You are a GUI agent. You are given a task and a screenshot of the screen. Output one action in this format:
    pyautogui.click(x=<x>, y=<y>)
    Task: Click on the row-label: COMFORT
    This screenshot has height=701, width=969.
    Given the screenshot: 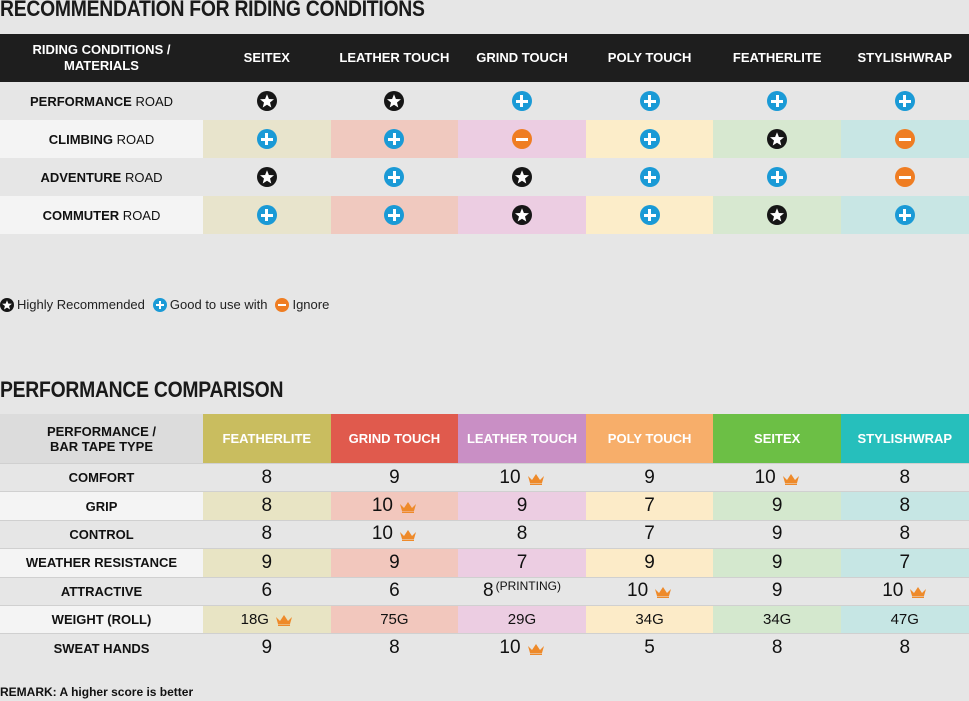 What is the action you would take?
    pyautogui.click(x=101, y=478)
    